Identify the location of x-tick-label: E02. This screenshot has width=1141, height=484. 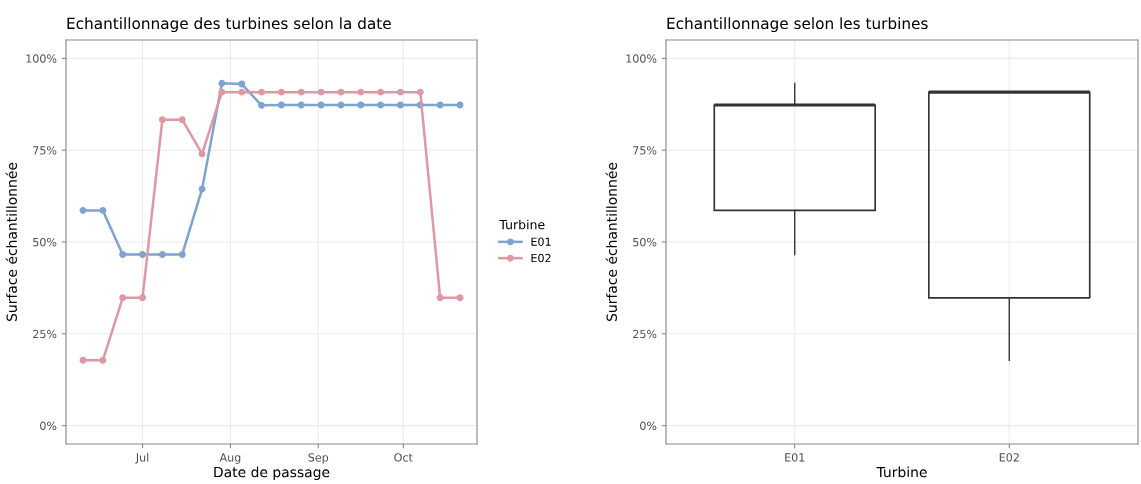
(1009, 457).